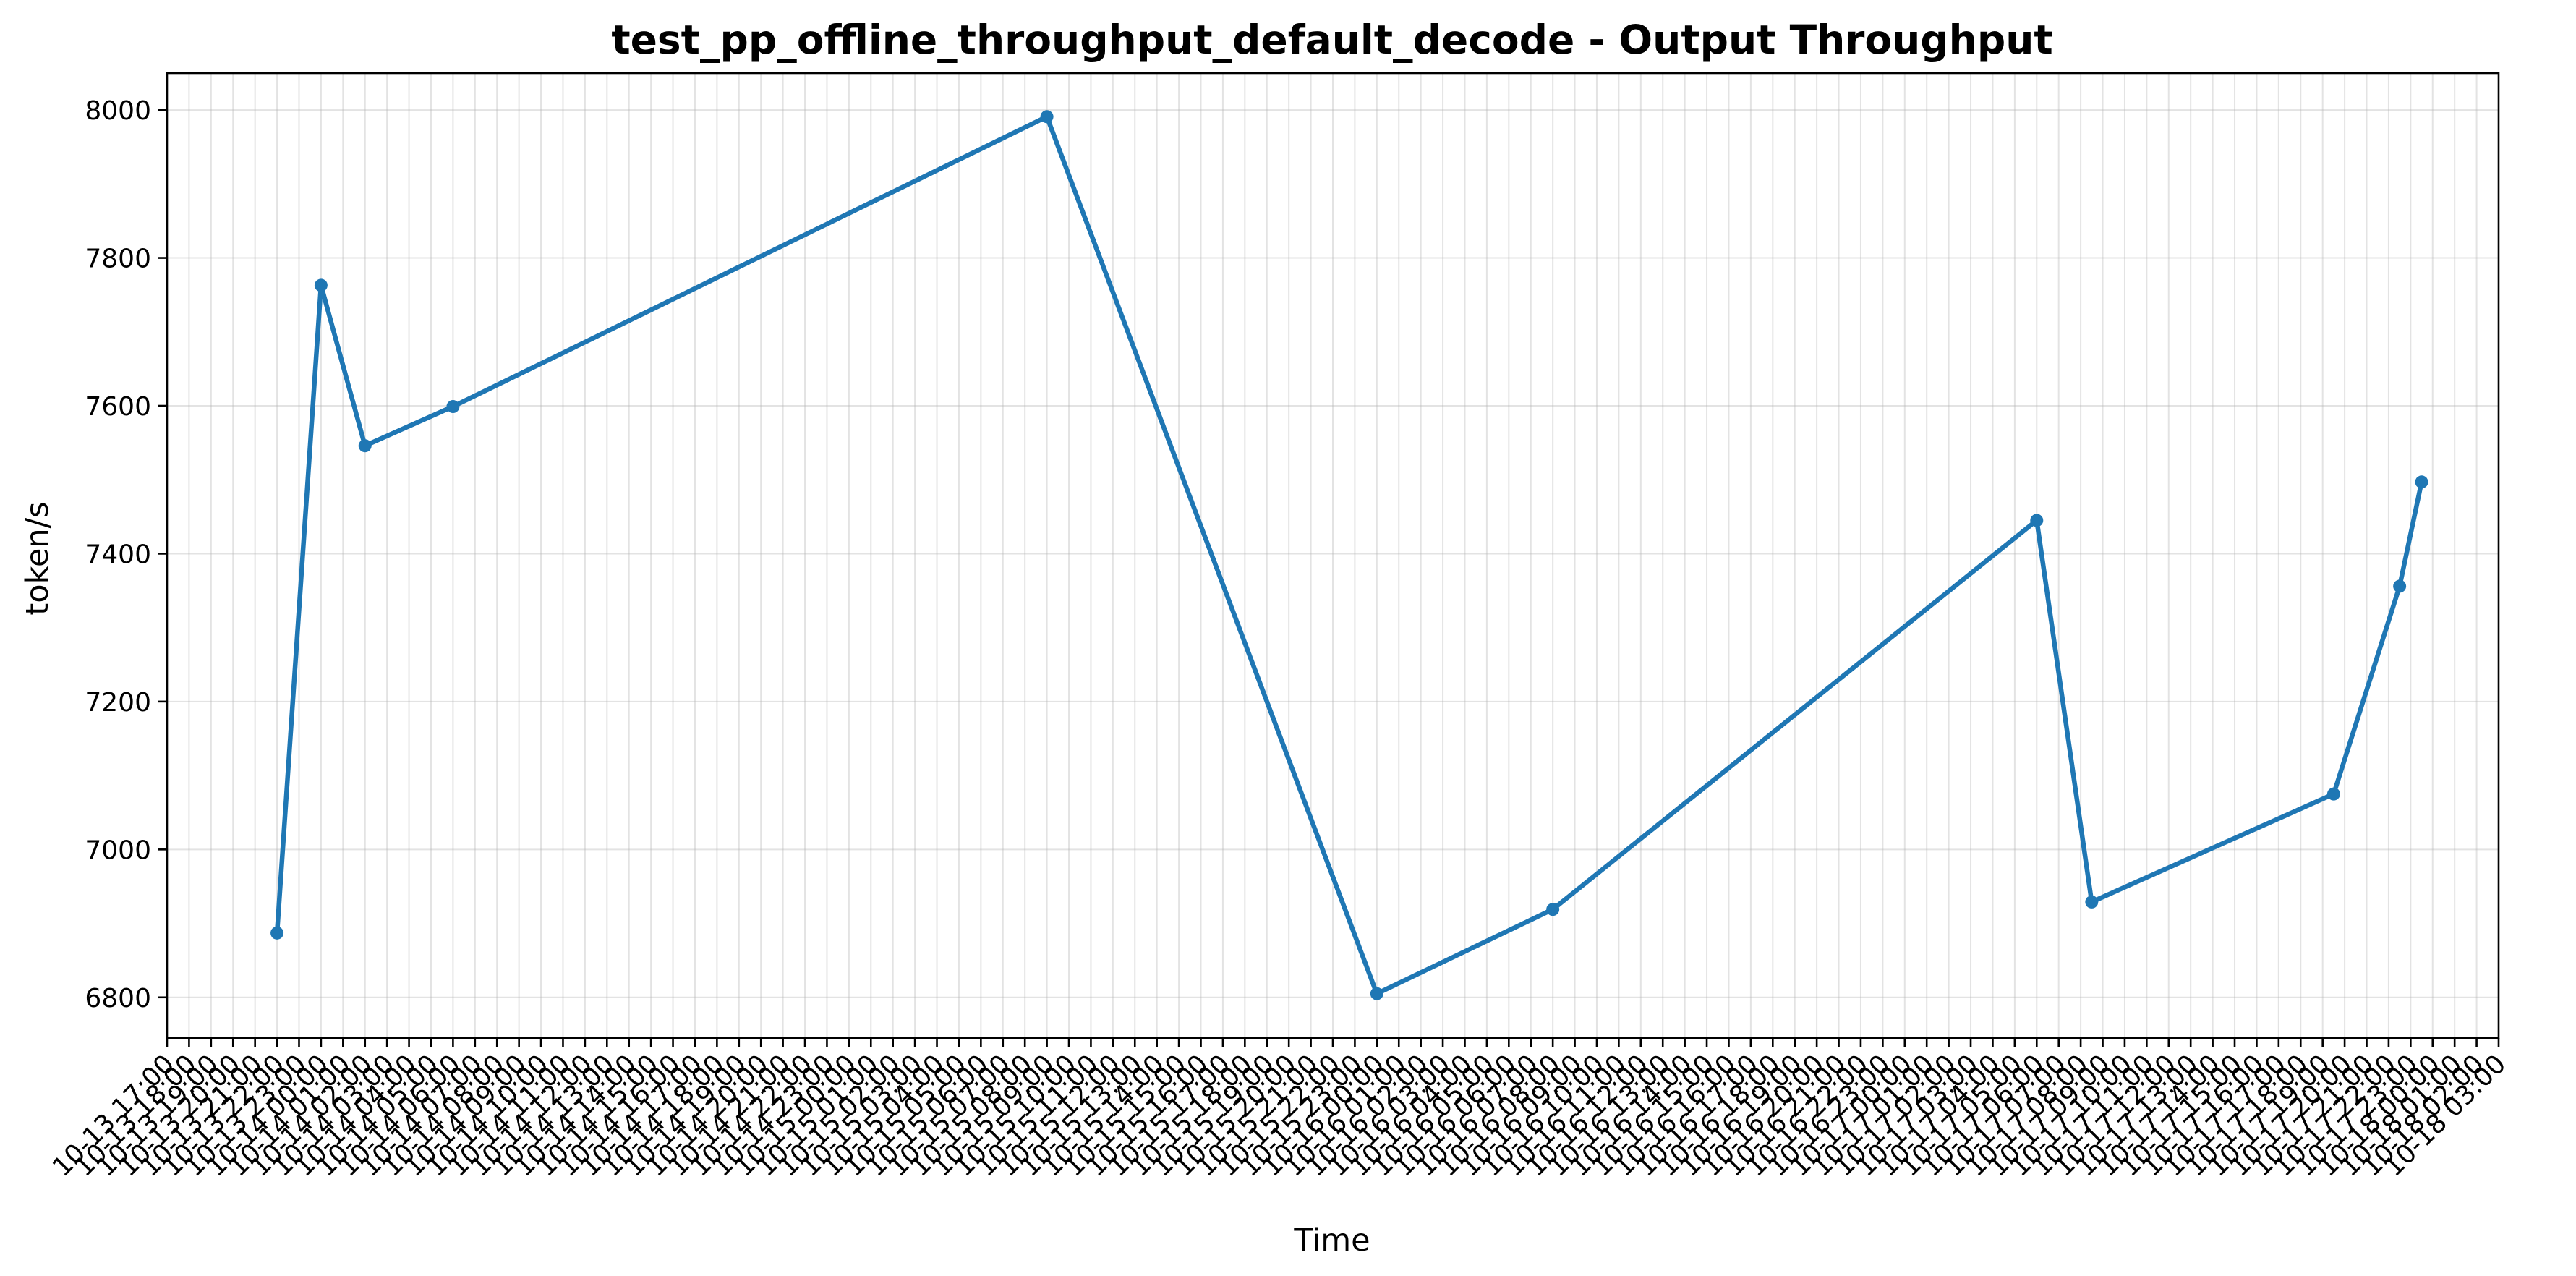 This screenshot has height=1276, width=2576. I want to click on y-tick-label: 7400, so click(118, 554).